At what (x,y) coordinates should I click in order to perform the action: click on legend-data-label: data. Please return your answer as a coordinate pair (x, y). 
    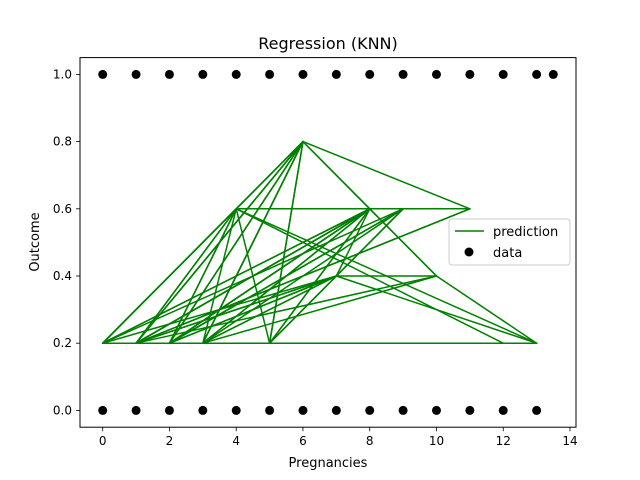
    Looking at the image, I should click on (507, 253).